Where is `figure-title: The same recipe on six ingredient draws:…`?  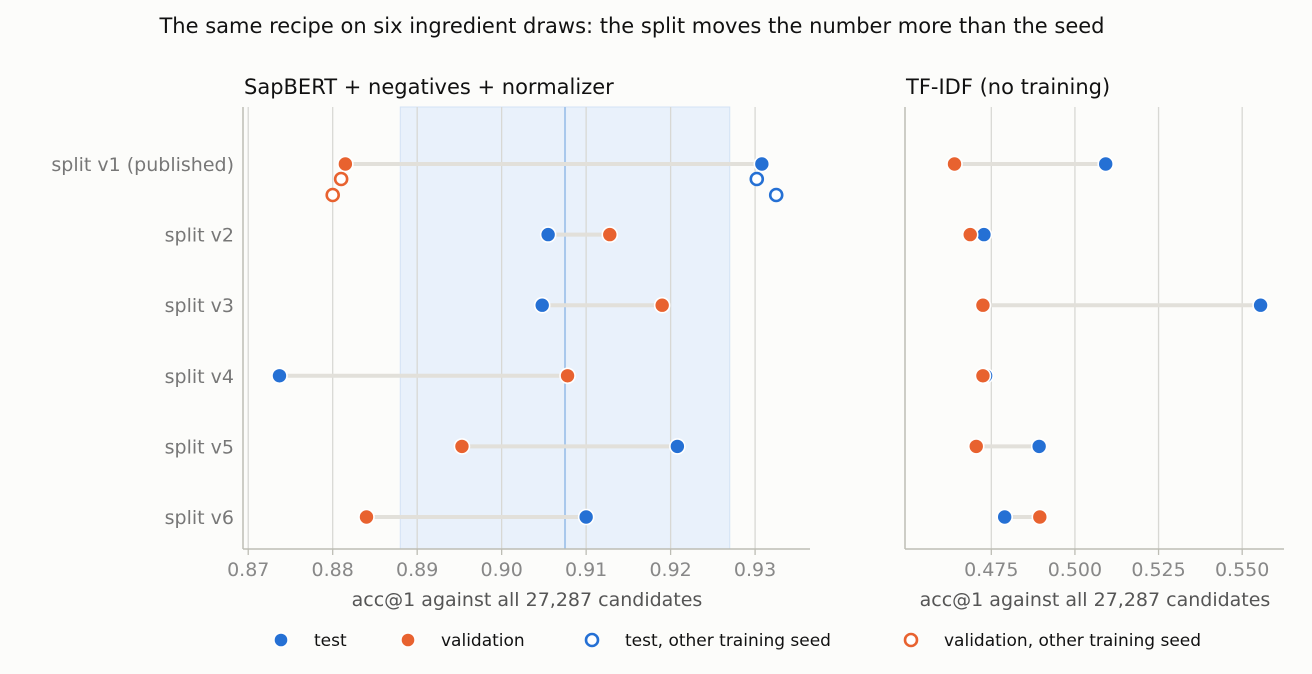 figure-title: The same recipe on six ingredient draws:… is located at coordinates (631, 26).